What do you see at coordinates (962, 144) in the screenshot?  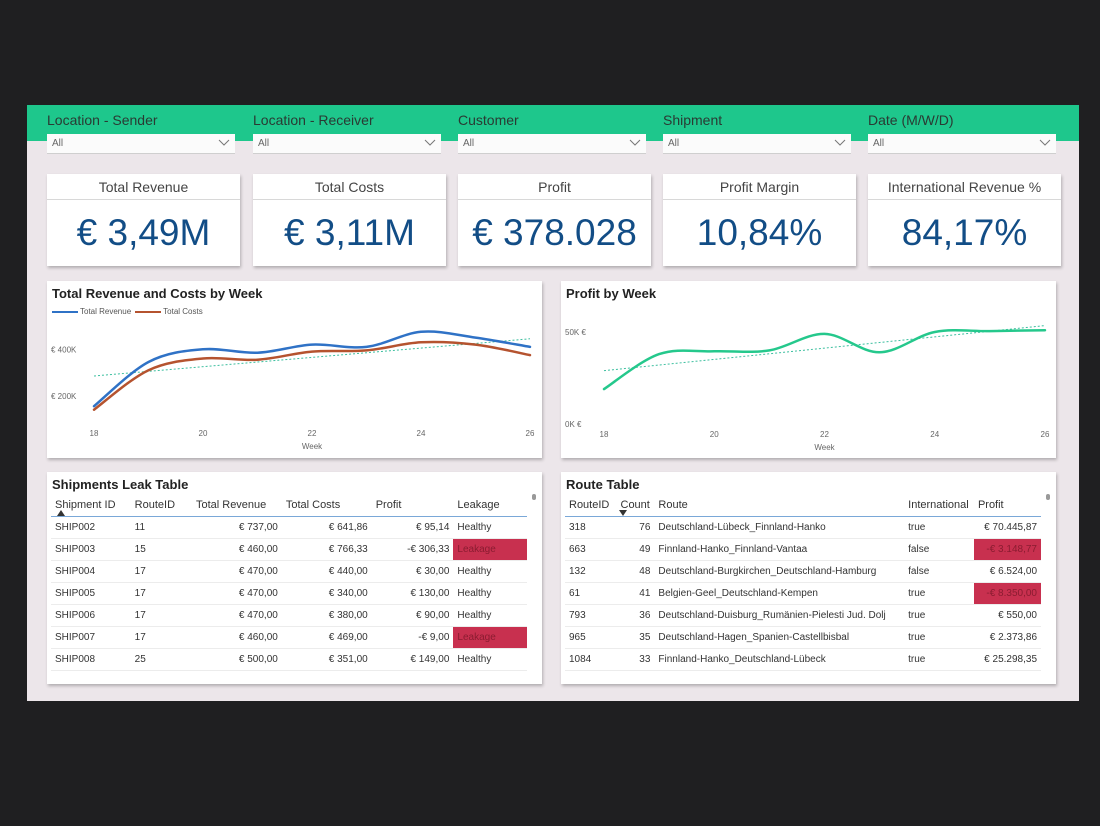 I see `date-dropdown: All` at bounding box center [962, 144].